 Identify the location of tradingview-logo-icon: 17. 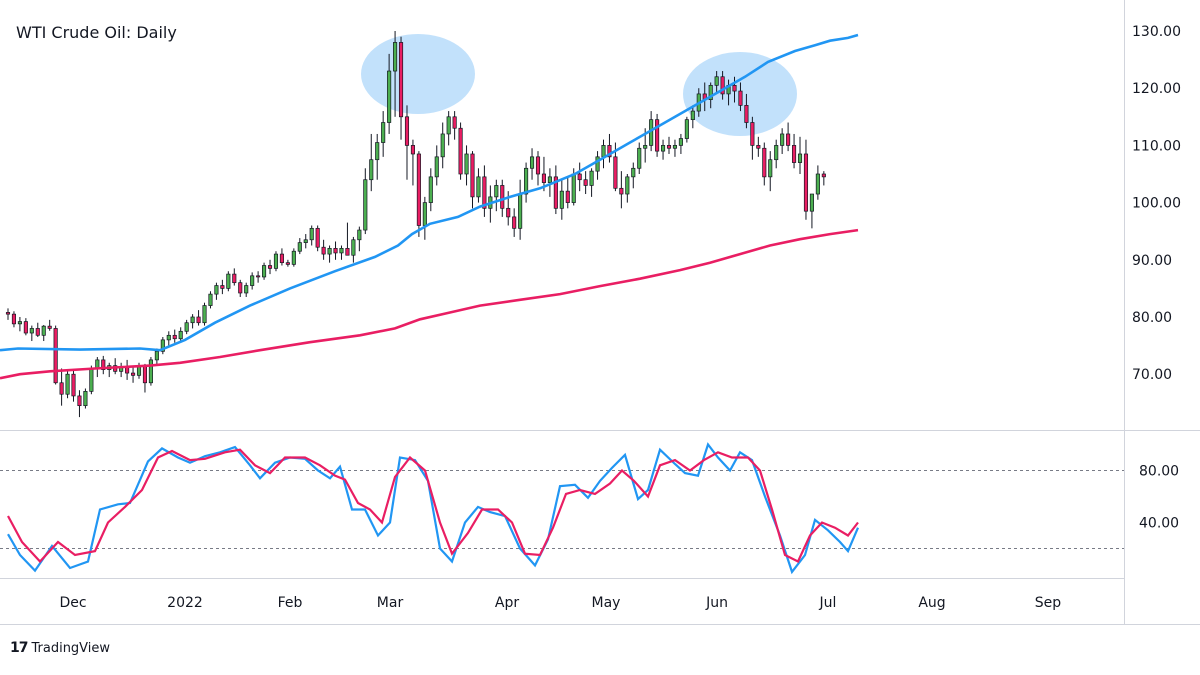
(19, 648).